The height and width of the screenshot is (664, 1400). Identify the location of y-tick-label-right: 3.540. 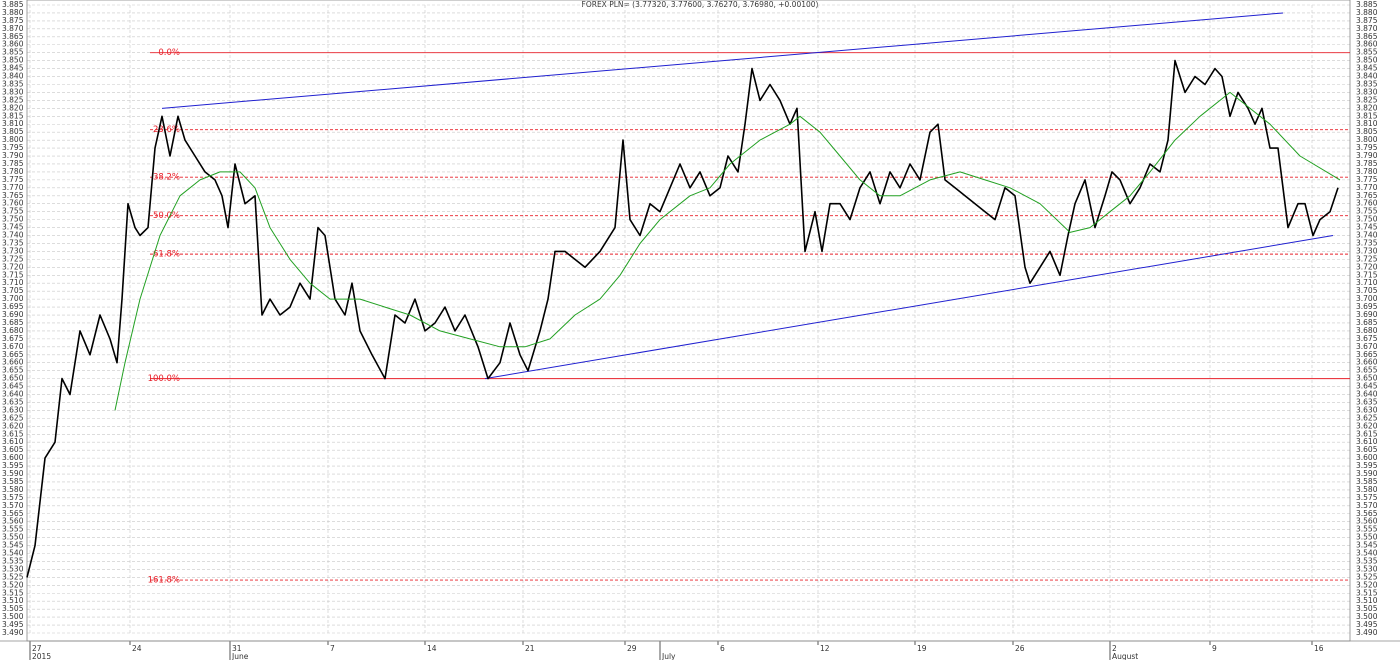
(1367, 553).